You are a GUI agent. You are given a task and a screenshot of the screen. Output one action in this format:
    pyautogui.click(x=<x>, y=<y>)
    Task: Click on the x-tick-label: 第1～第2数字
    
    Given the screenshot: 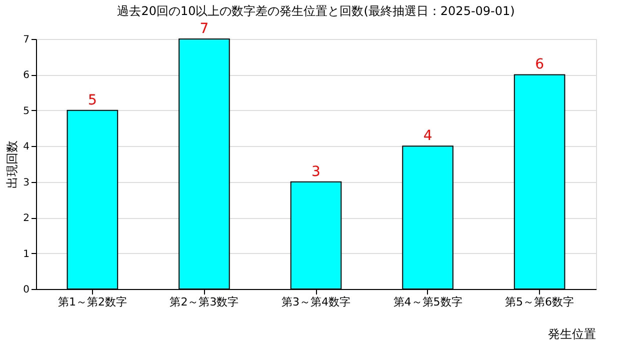 What is the action you would take?
    pyautogui.click(x=92, y=302)
    